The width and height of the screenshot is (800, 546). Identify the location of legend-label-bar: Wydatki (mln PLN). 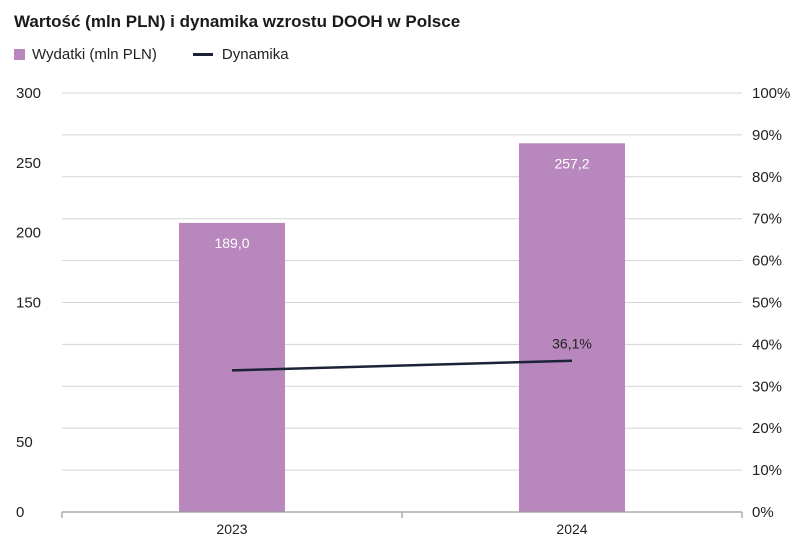
(94, 54).